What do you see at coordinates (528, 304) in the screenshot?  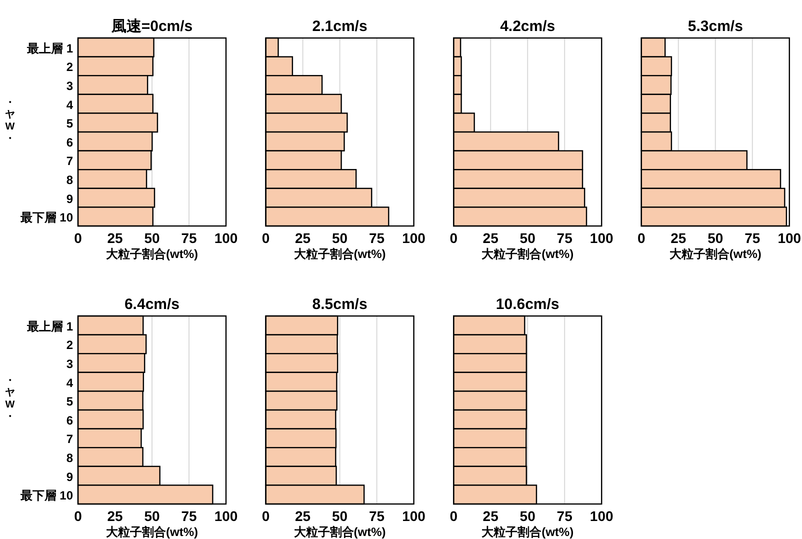 I see `chart-title: 10.6cm/s` at bounding box center [528, 304].